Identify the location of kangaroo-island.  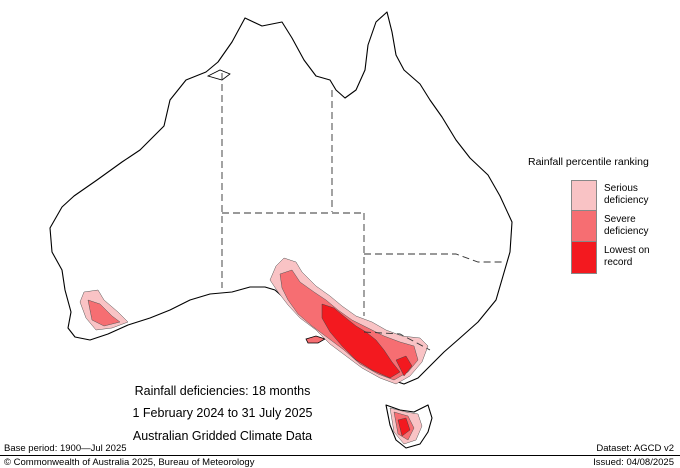
(315, 339).